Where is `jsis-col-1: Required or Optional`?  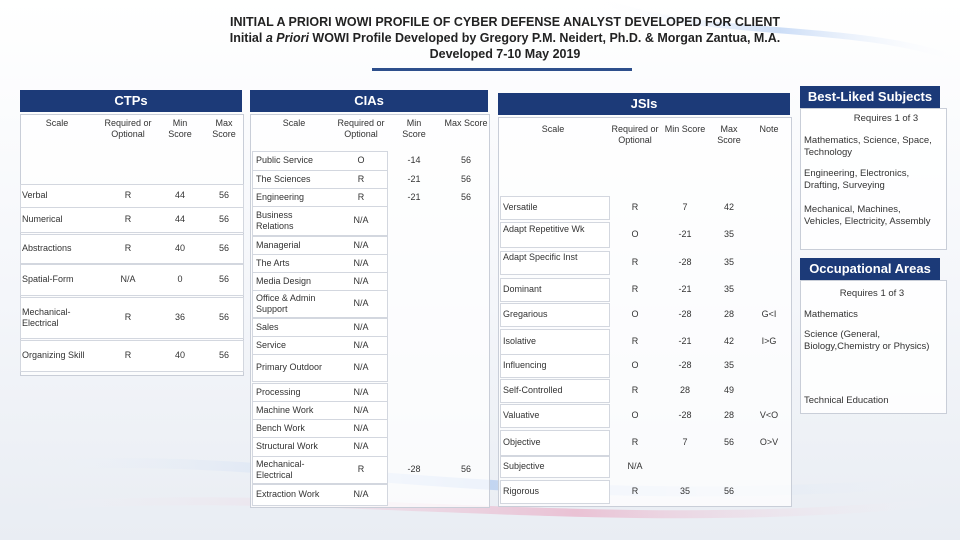 jsis-col-1: Required or Optional is located at coordinates (635, 134).